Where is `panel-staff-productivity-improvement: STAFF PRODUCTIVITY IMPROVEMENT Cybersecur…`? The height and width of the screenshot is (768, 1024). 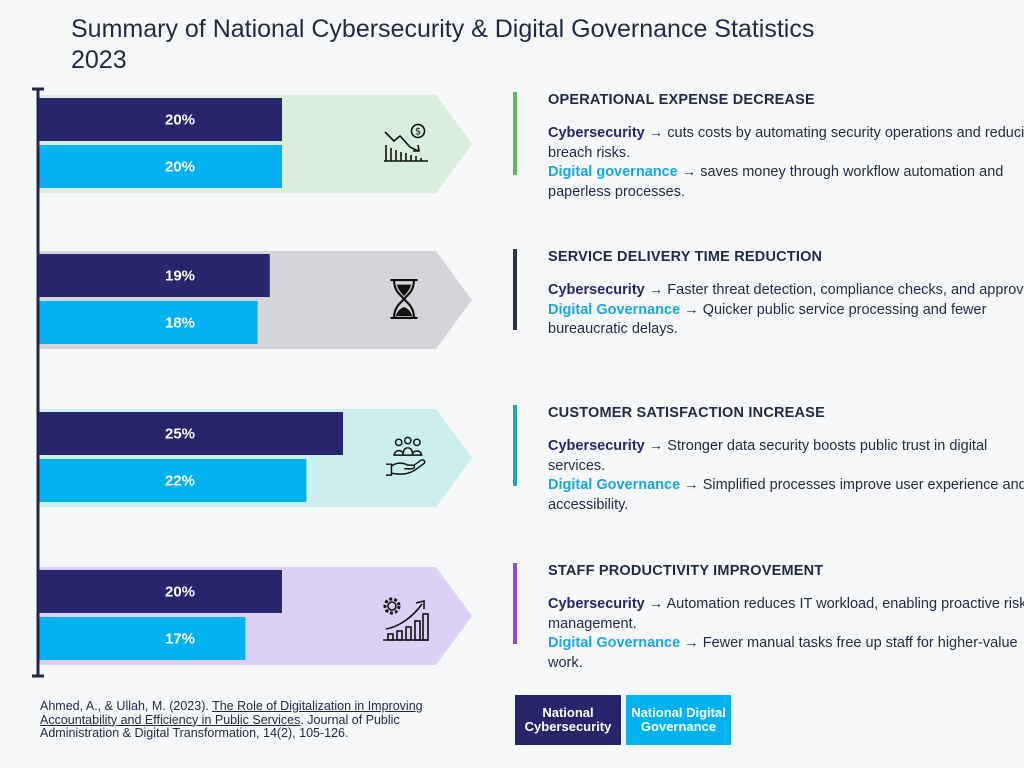 panel-staff-productivity-improvement: STAFF PRODUCTIVITY IMPROVEMENT Cybersecur… is located at coordinates (768, 618).